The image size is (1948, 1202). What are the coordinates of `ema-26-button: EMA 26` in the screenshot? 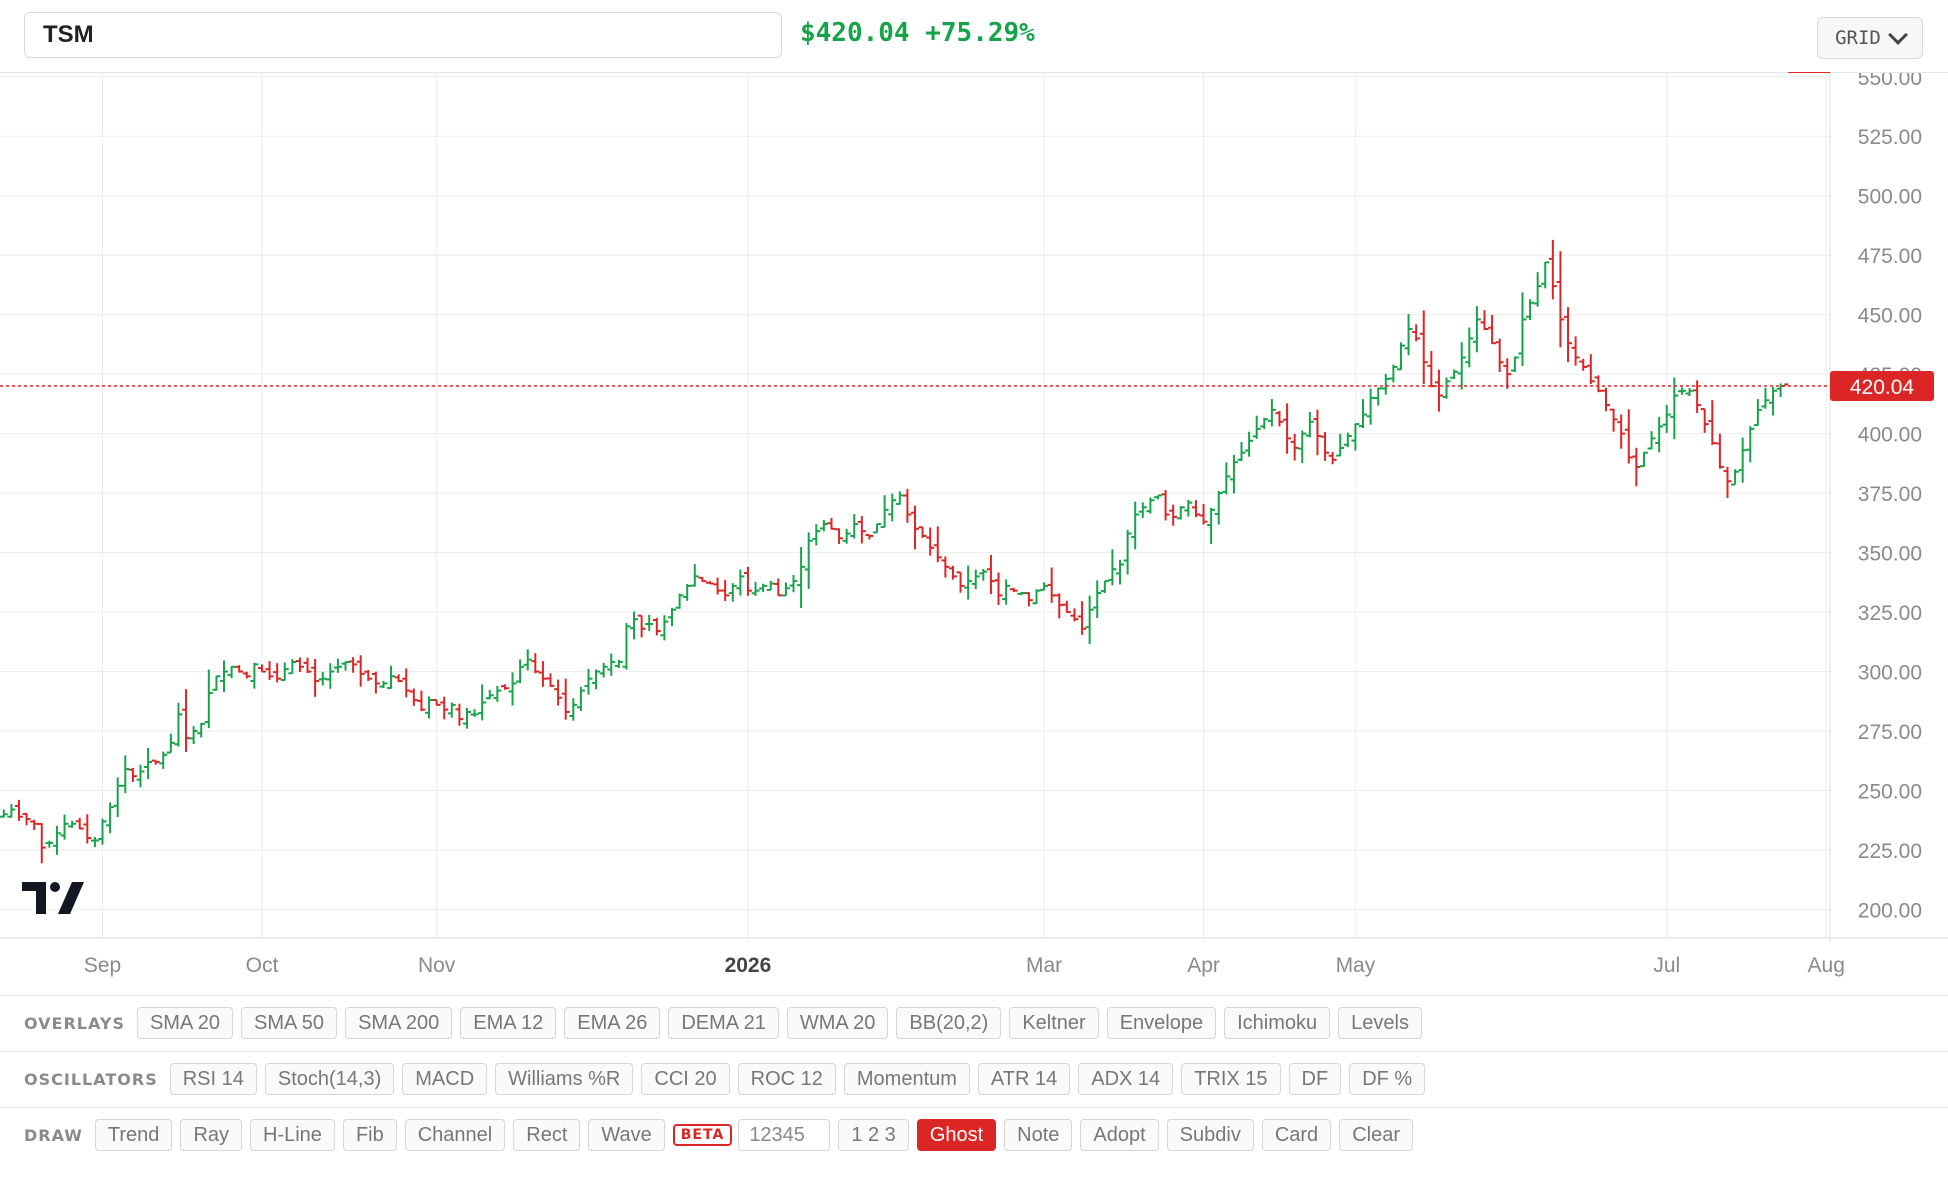 It's located at (612, 1023).